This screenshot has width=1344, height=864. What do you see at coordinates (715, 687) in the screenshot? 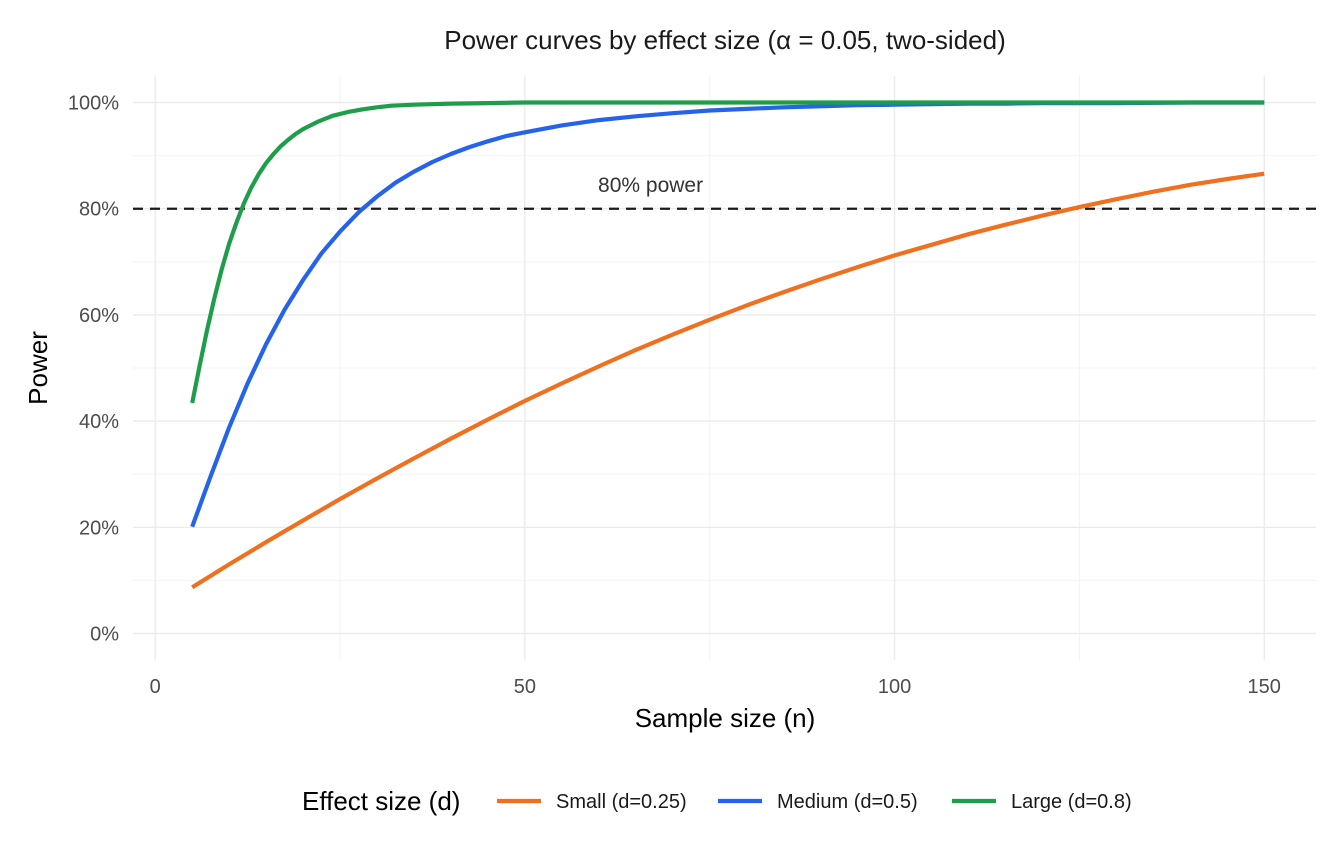
I see `x-axis-ticks: 0 50 100 150` at bounding box center [715, 687].